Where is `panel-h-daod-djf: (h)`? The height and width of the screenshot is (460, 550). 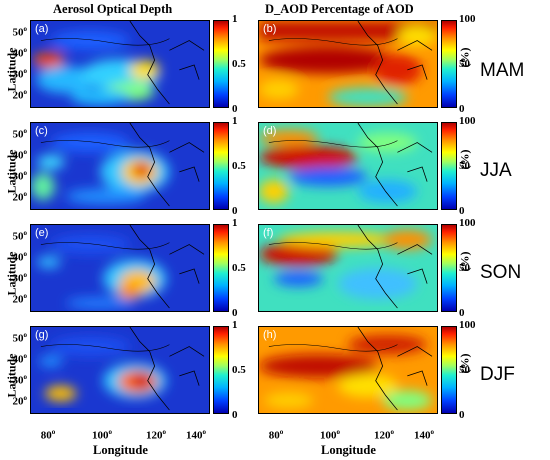
panel-h-daod-djf: (h) is located at coordinates (348, 370).